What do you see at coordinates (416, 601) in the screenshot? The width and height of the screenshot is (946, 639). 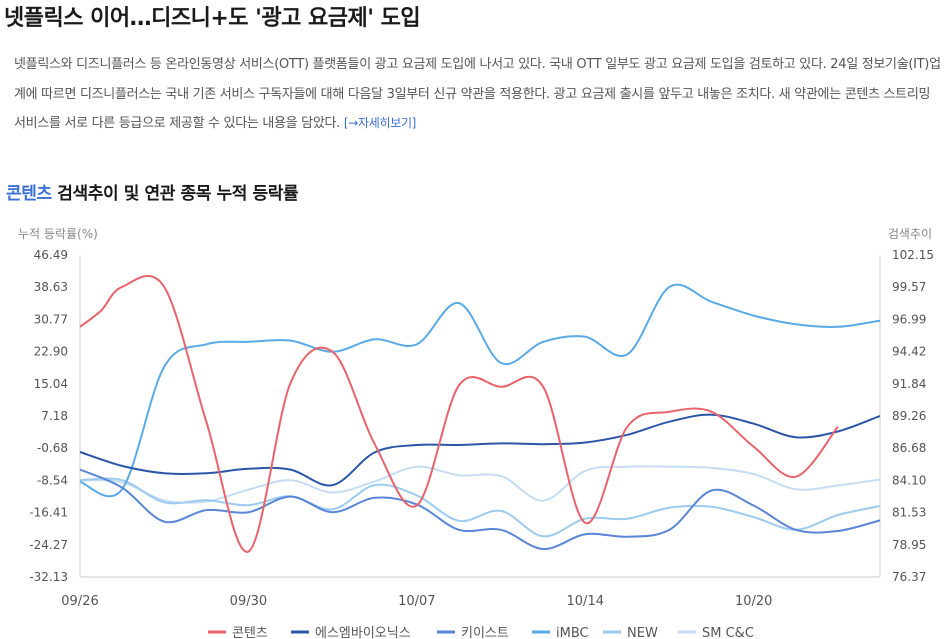 I see `x-tick-label: 10/07` at bounding box center [416, 601].